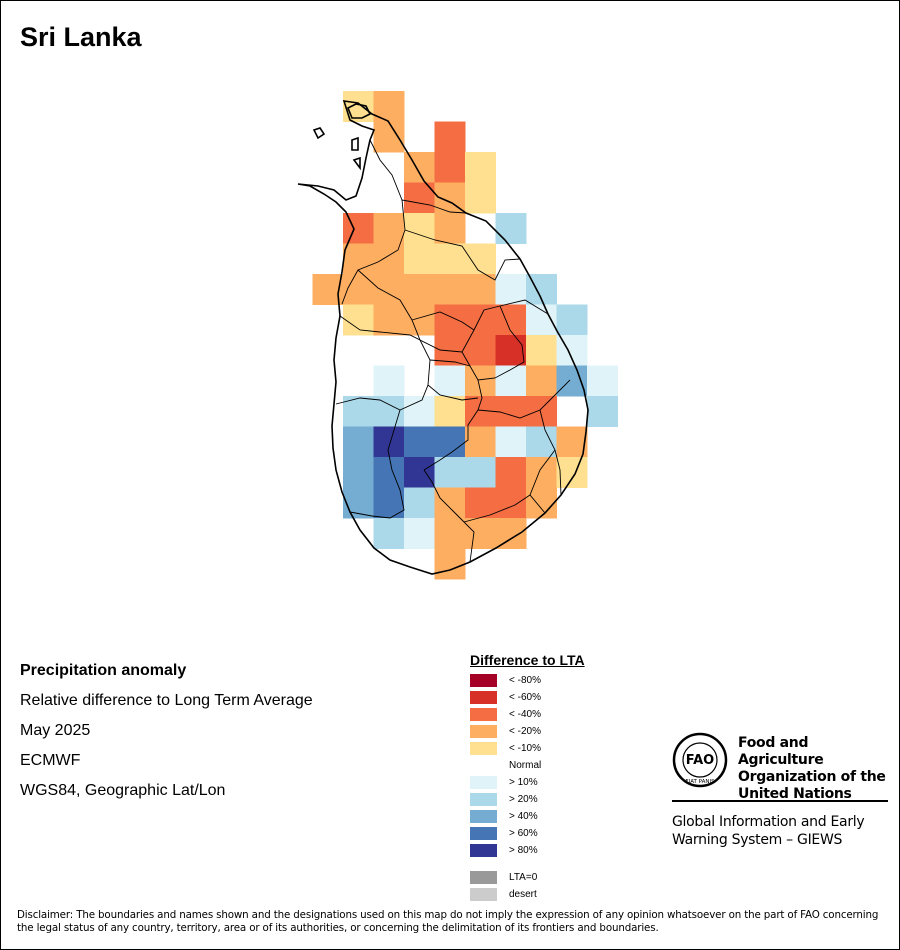 The height and width of the screenshot is (950, 900). Describe the element at coordinates (525, 697) in the screenshot. I see `legend-label: < -60%` at that location.